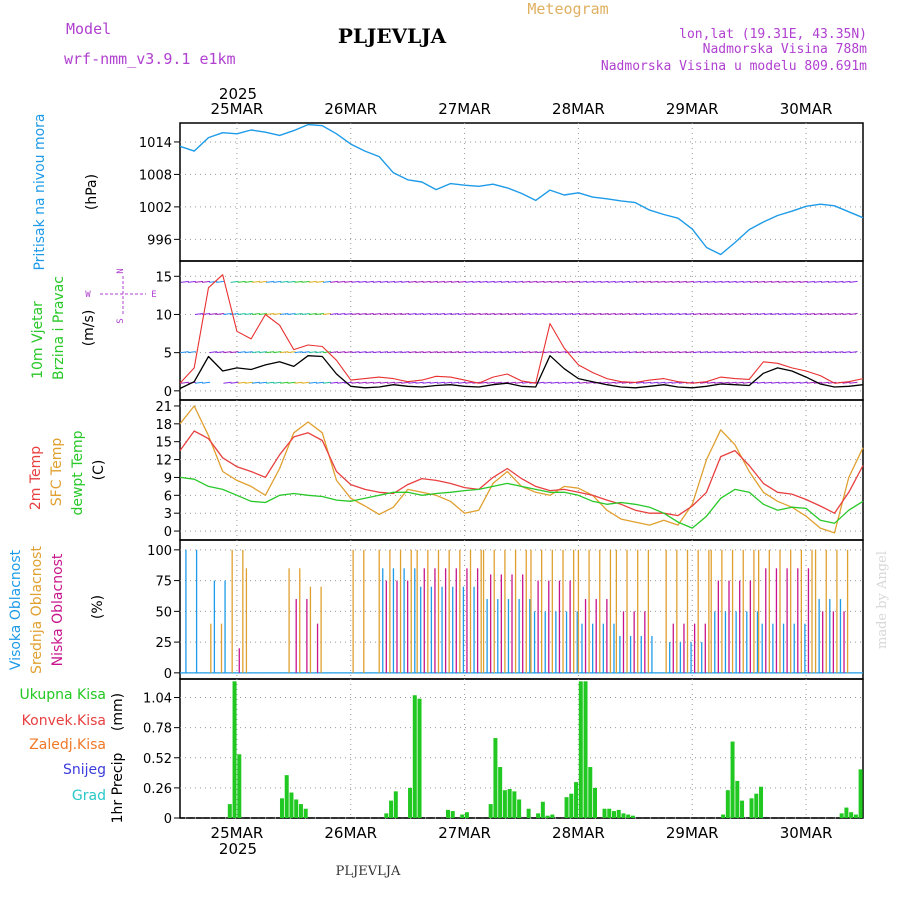  What do you see at coordinates (157, 729) in the screenshot?
I see `y-tick-label: 0.78` at bounding box center [157, 729].